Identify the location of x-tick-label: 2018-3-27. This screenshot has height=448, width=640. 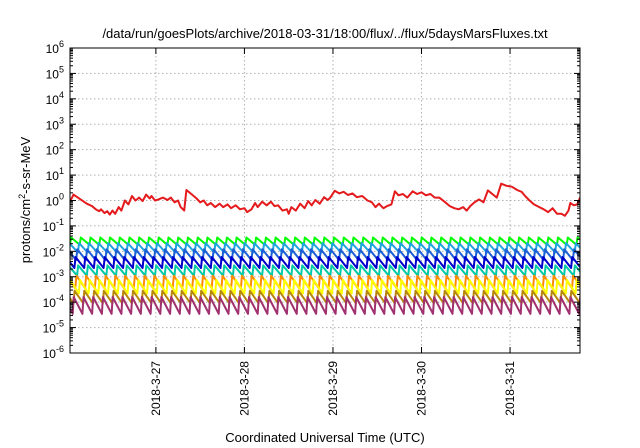
(156, 388).